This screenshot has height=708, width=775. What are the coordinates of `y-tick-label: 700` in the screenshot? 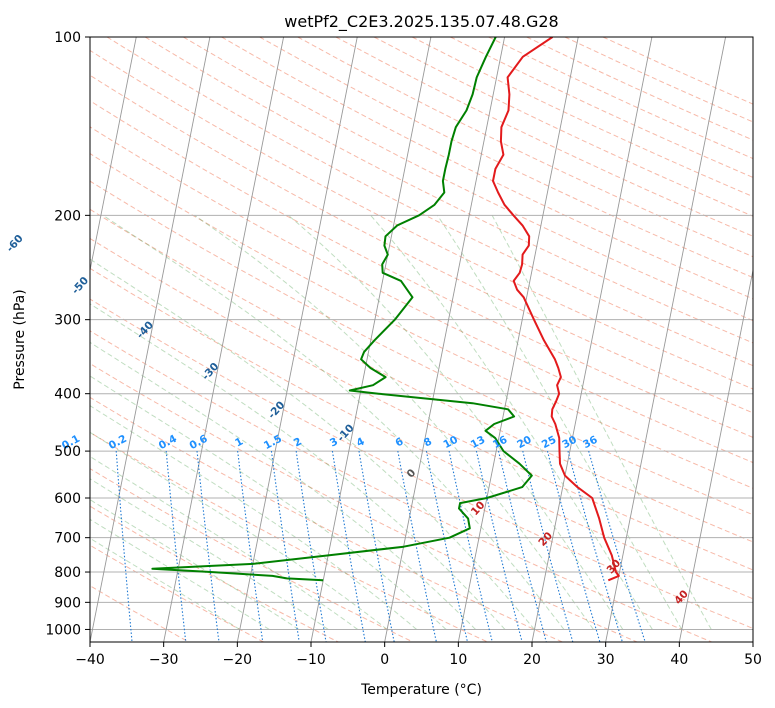 It's located at (67, 539).